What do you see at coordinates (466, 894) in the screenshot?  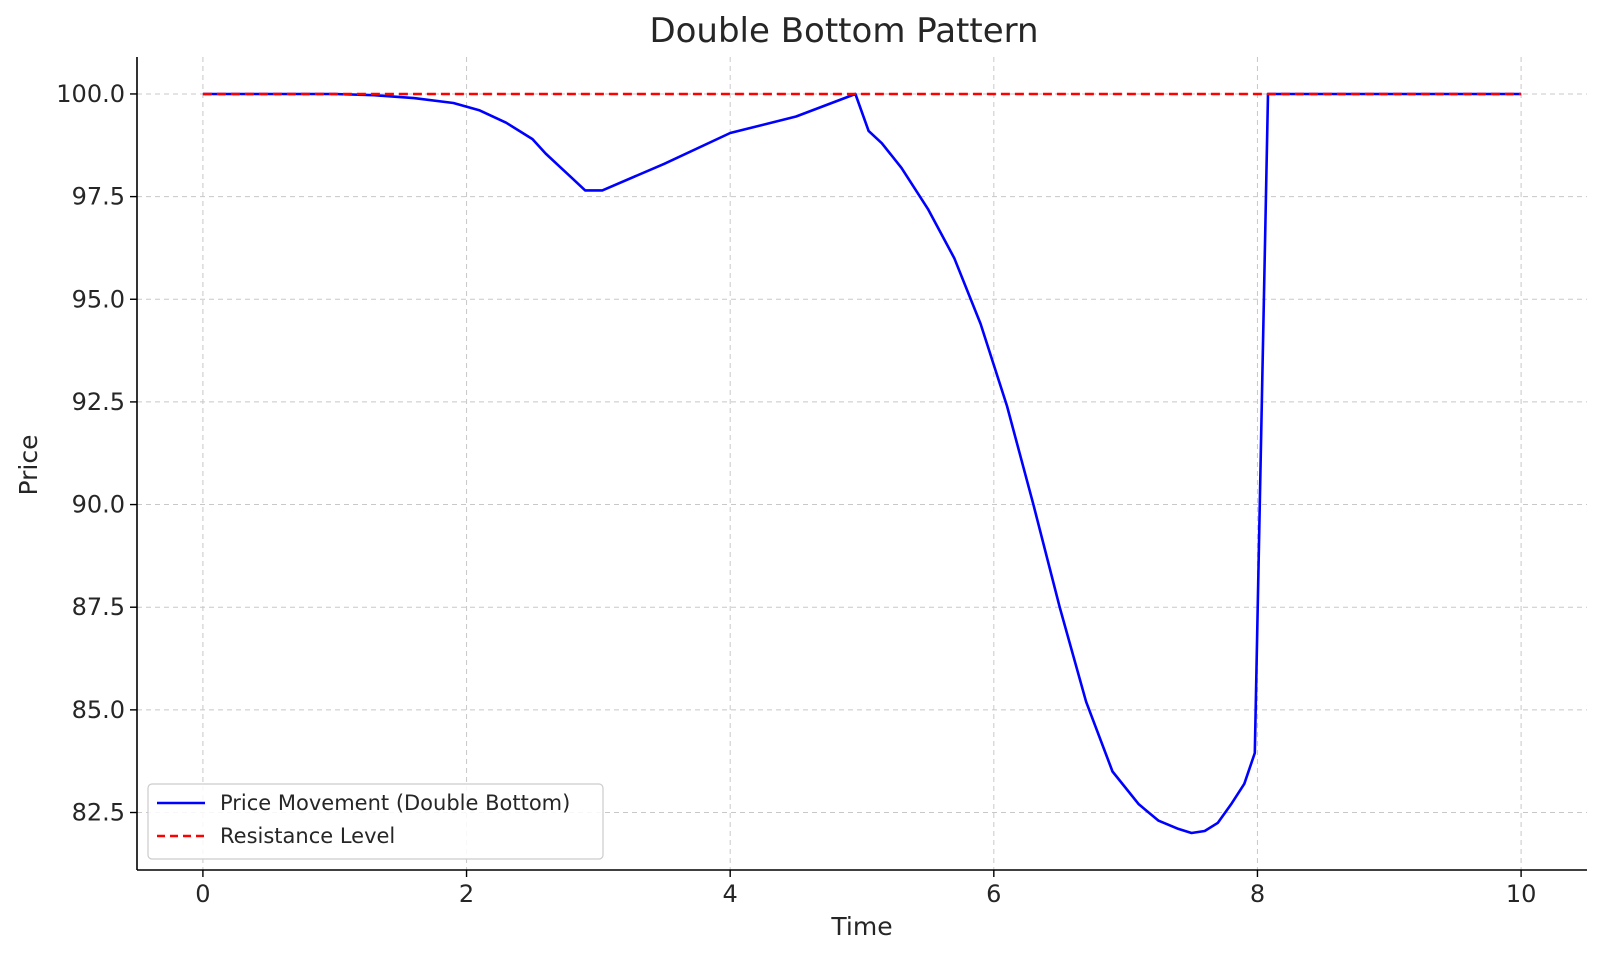 I see `x-tick-label: 2` at bounding box center [466, 894].